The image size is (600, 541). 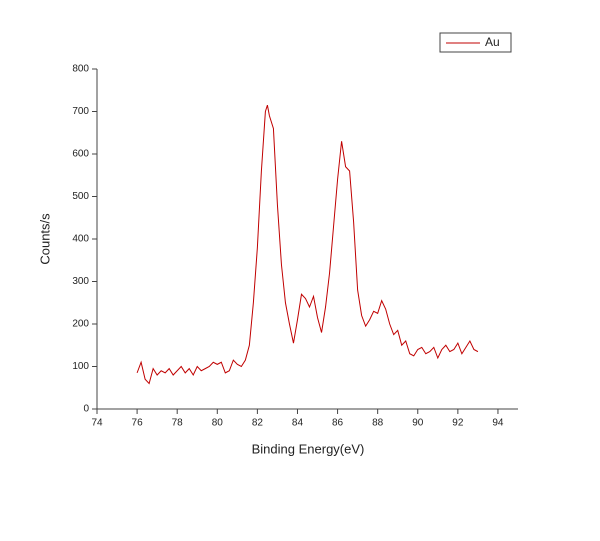 What do you see at coordinates (298, 423) in the screenshot?
I see `x-tick-label: 84` at bounding box center [298, 423].